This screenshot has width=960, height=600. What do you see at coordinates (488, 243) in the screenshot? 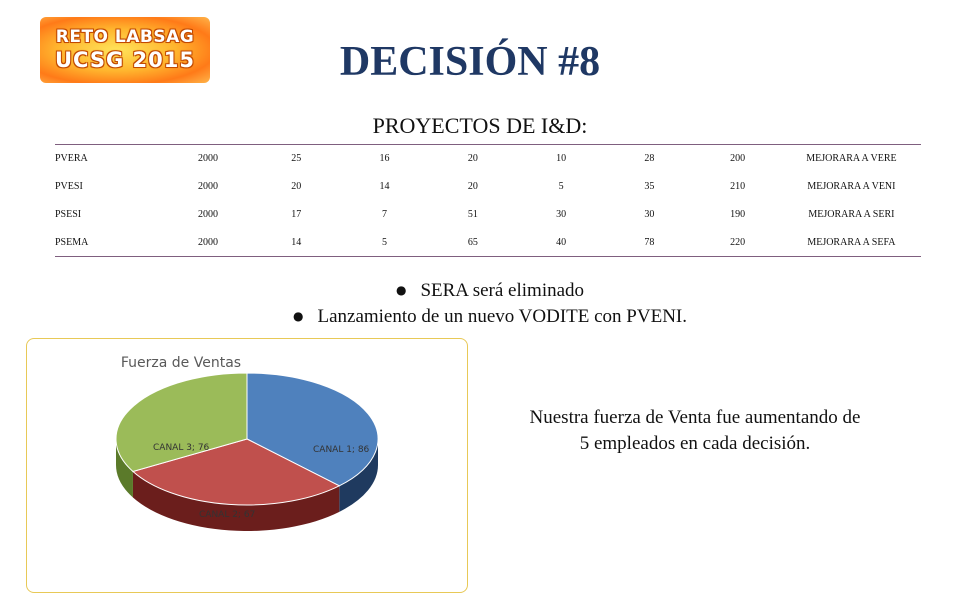
I see `table-row: PSEMA 2000 14 5 65 40 78 220 MEJORARA A SEFA` at bounding box center [488, 243].